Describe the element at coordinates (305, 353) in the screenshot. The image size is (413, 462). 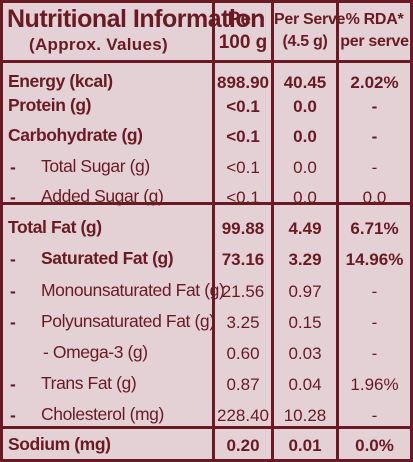
I see `per-serve-value: 0.03` at that location.